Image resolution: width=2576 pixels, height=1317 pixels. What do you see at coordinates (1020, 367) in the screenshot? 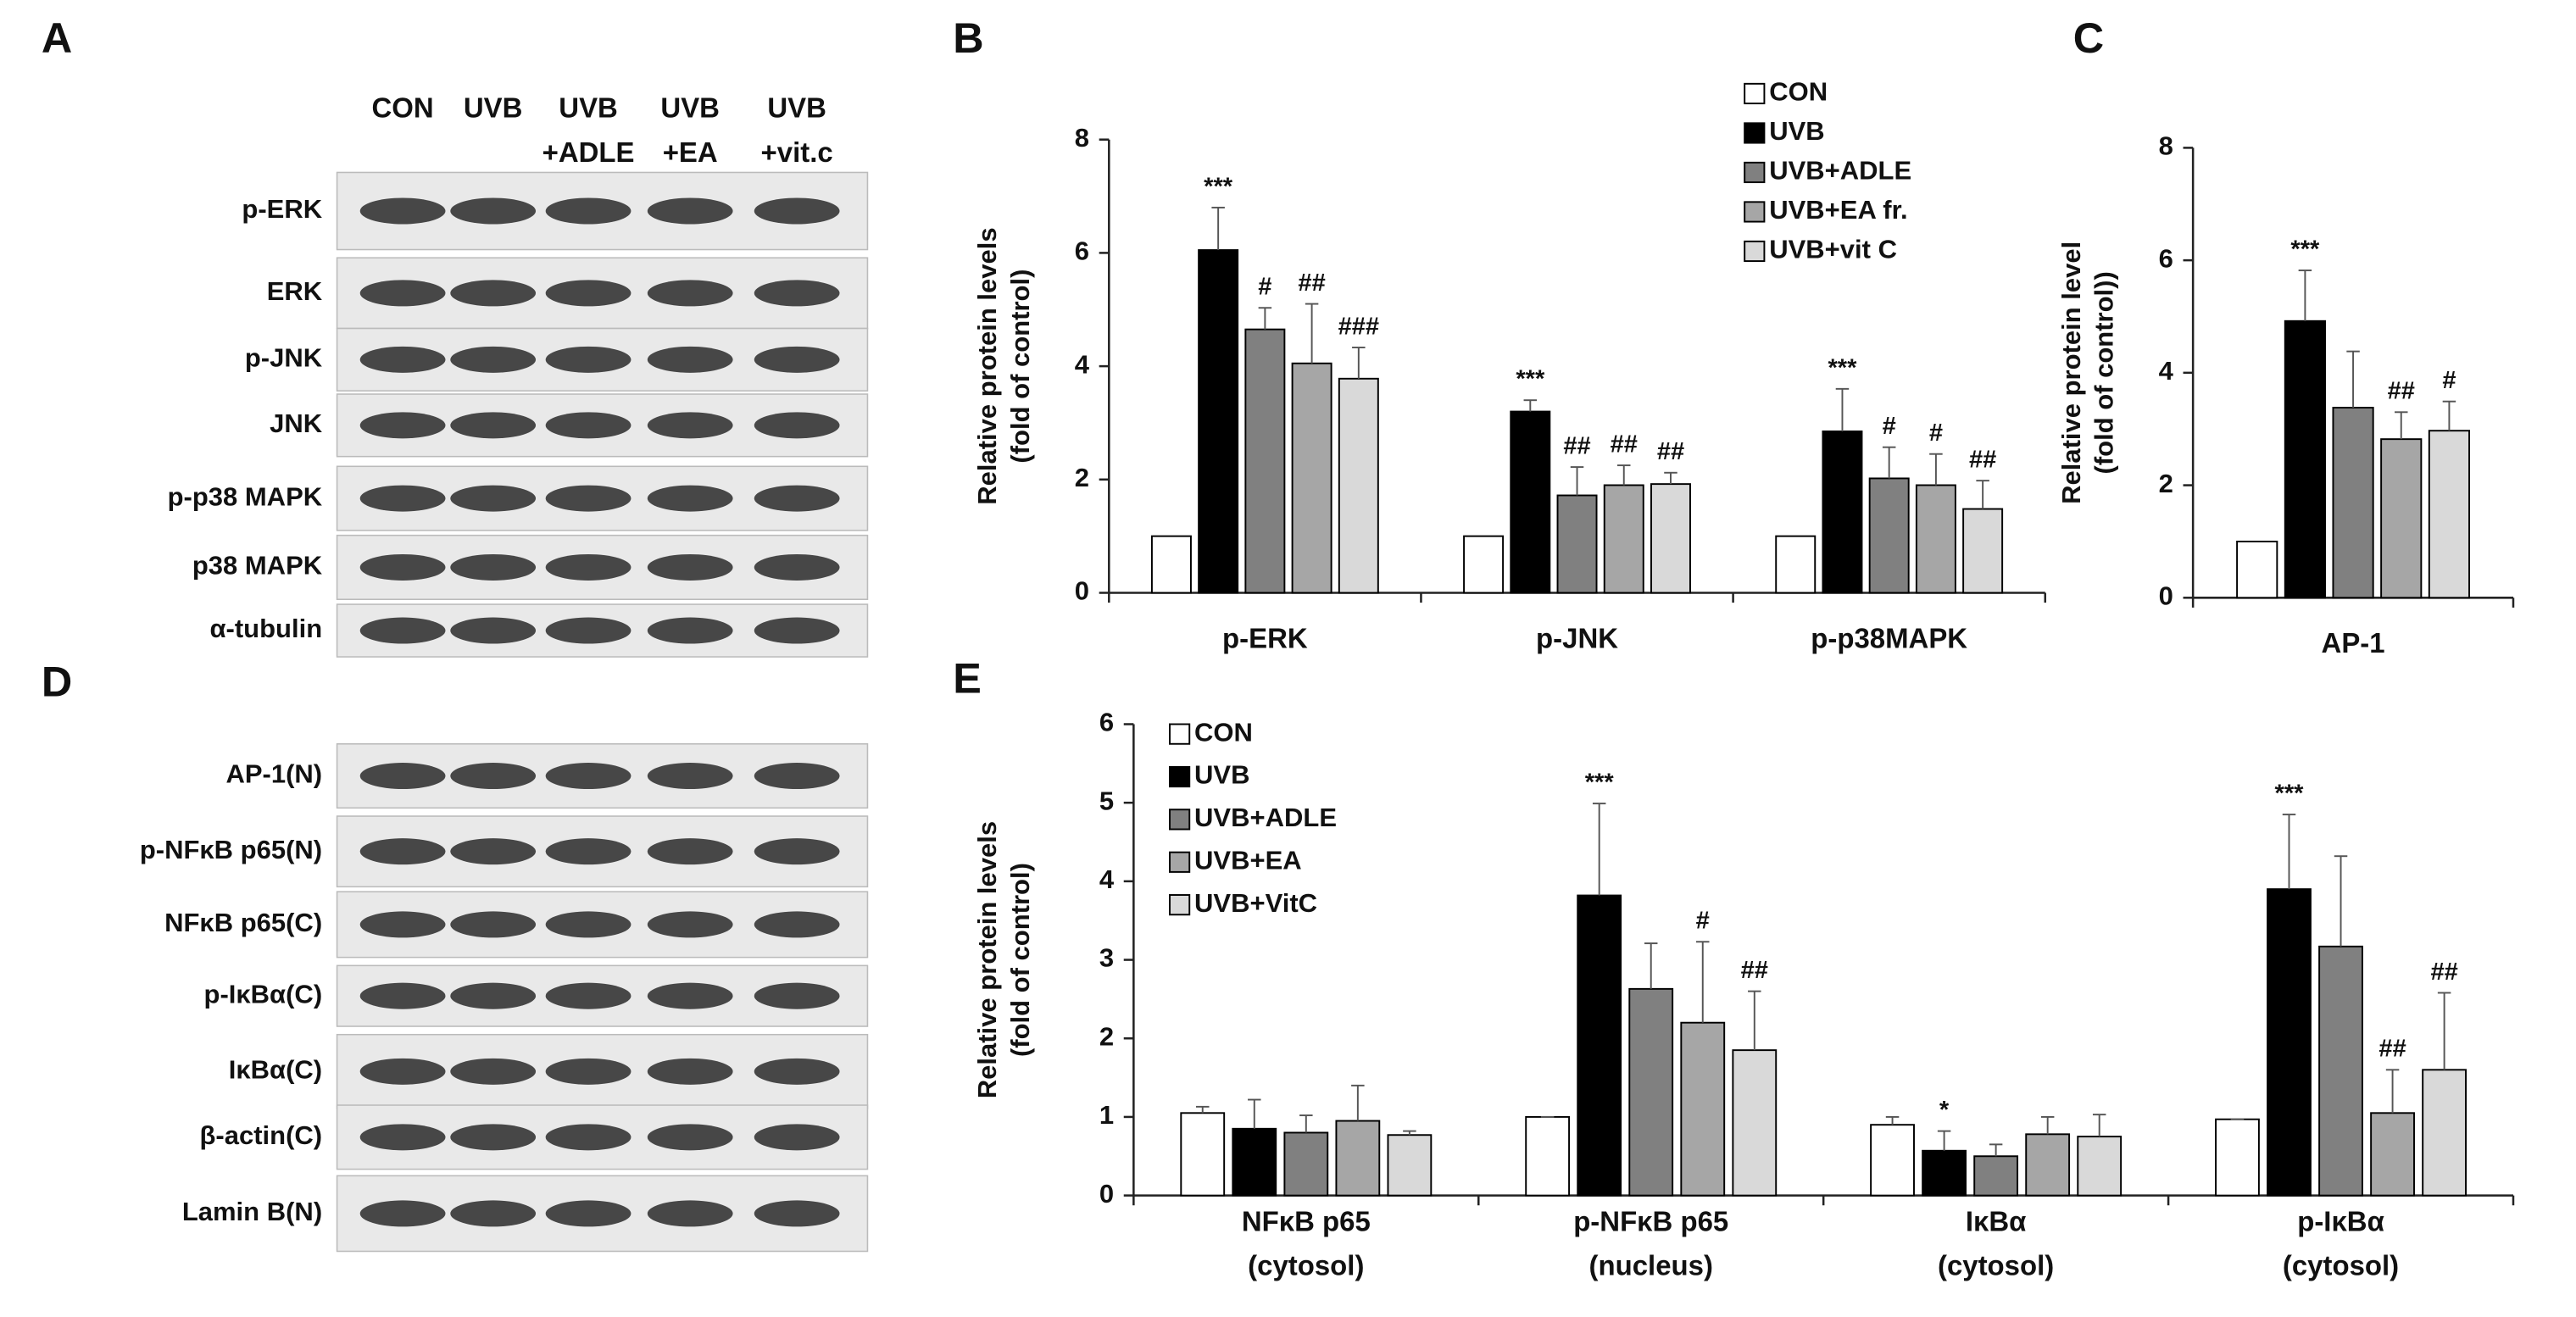
I see `y-axis-label: (fold of control)` at bounding box center [1020, 367].